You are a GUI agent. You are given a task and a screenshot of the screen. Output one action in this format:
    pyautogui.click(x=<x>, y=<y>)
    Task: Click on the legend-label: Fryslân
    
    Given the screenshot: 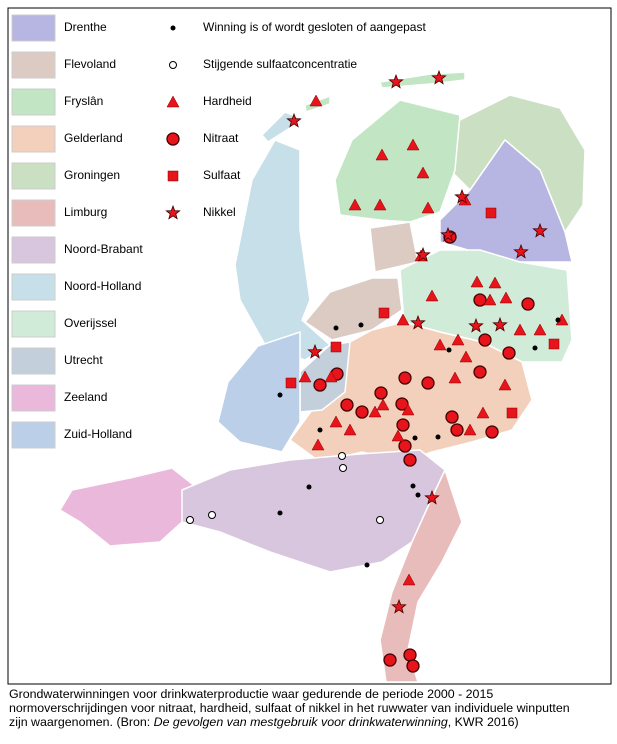 What is the action you would take?
    pyautogui.click(x=83, y=101)
    